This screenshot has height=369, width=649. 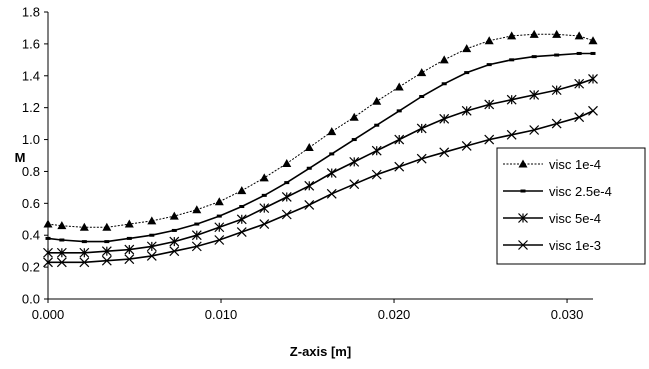 What do you see at coordinates (575, 164) in the screenshot?
I see `legend-label: visc 1e-4` at bounding box center [575, 164].